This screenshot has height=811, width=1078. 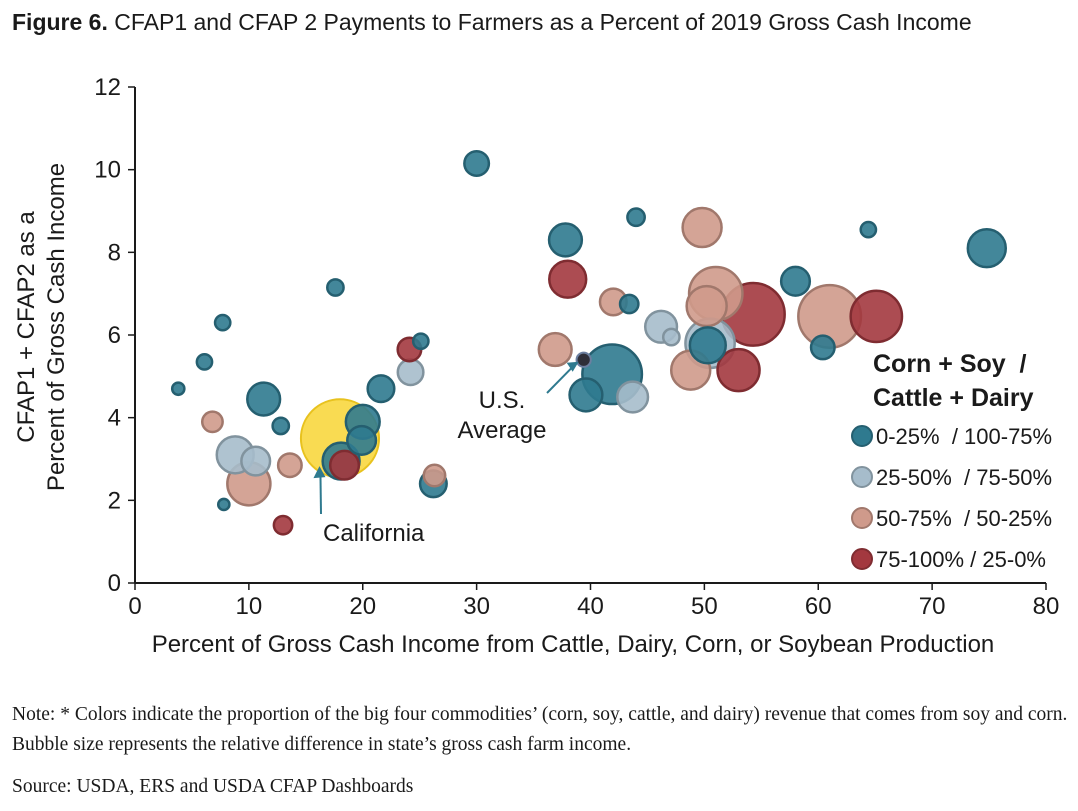 I want to click on x-tick-label: 10, so click(x=249, y=606).